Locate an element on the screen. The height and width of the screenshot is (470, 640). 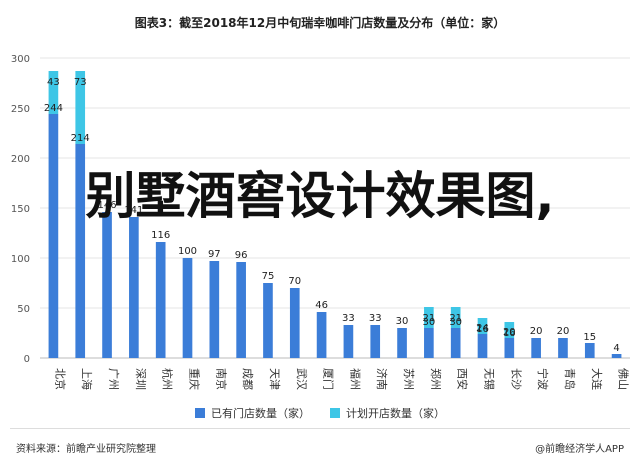
x-tick-label: 重庆 is located at coordinates (195, 379).